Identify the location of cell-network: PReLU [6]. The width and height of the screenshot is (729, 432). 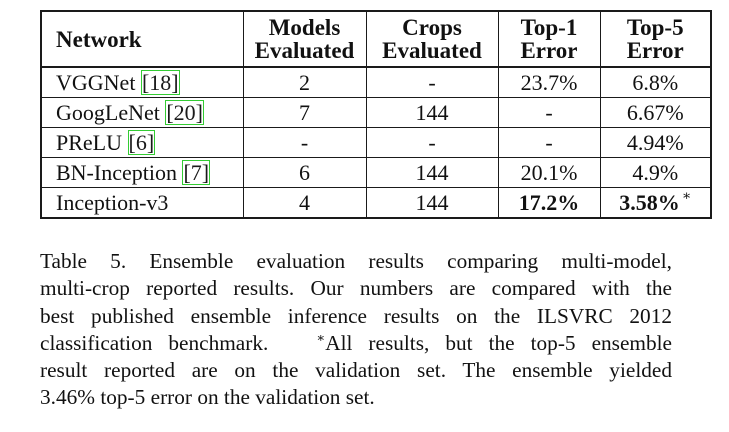
(142, 142).